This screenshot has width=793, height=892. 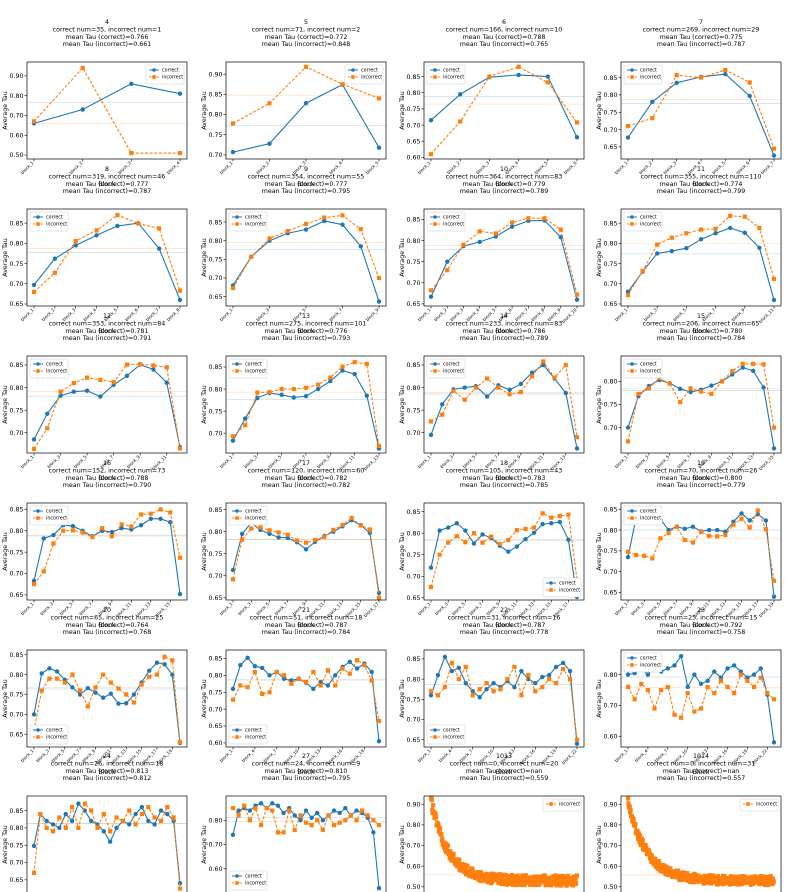 What do you see at coordinates (504, 617) in the screenshot?
I see `subplot-subtitle: correct num=31, incorrect num=16` at bounding box center [504, 617].